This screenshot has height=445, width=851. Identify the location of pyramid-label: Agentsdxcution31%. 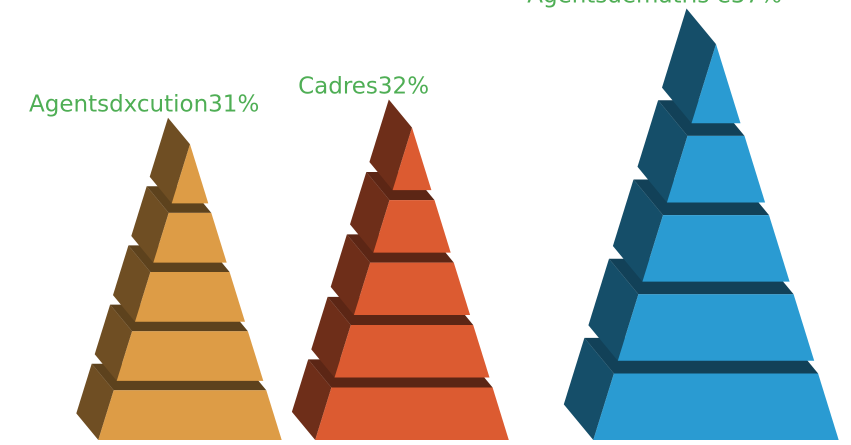
(144, 105).